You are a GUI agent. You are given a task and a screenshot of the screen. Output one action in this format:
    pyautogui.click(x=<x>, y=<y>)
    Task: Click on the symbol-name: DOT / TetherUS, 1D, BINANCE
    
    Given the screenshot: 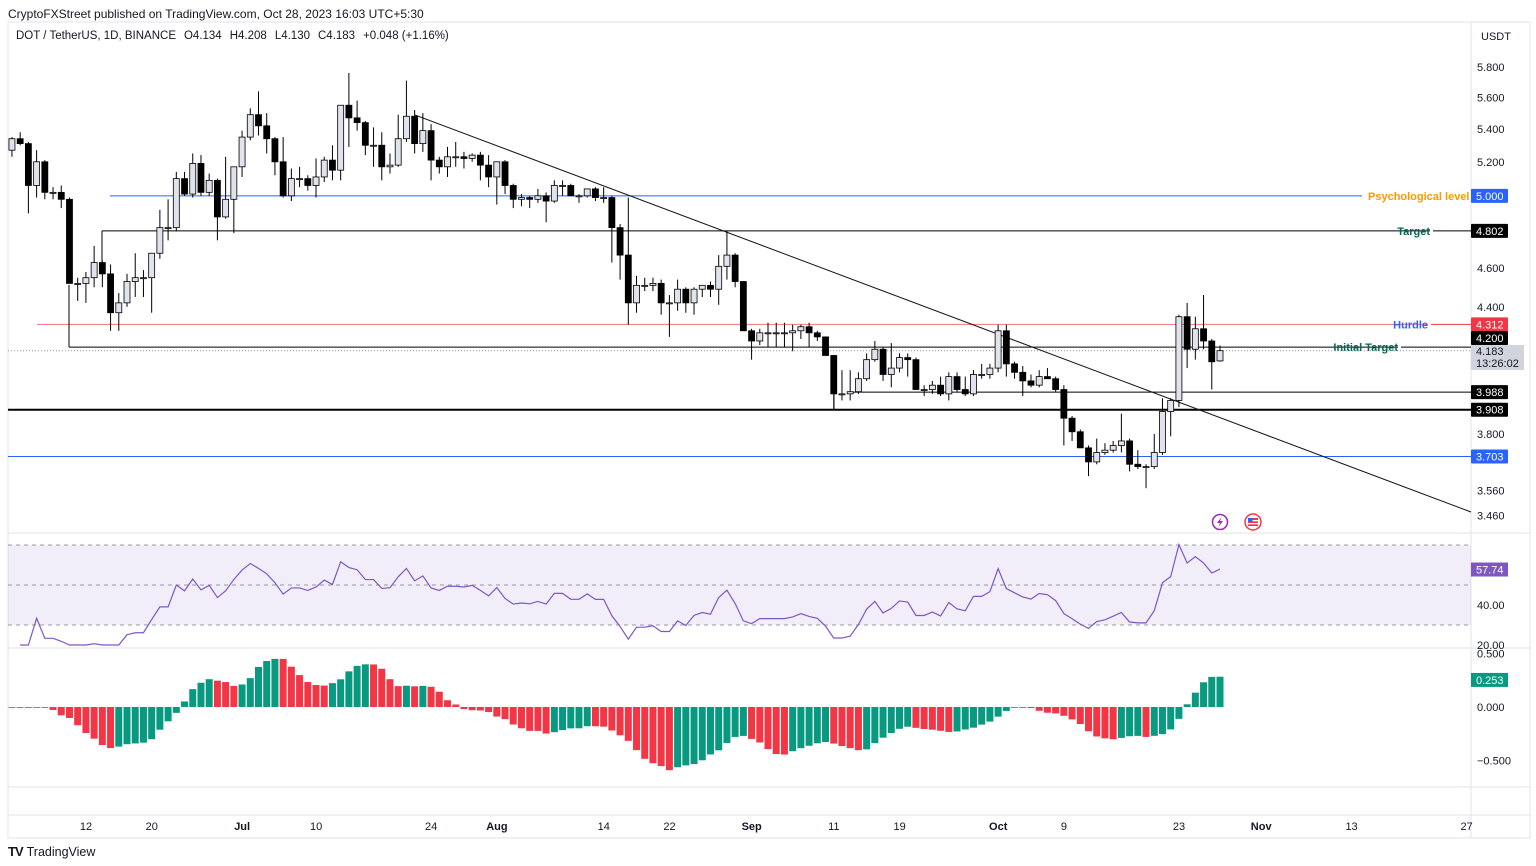 What is the action you would take?
    pyautogui.click(x=96, y=36)
    